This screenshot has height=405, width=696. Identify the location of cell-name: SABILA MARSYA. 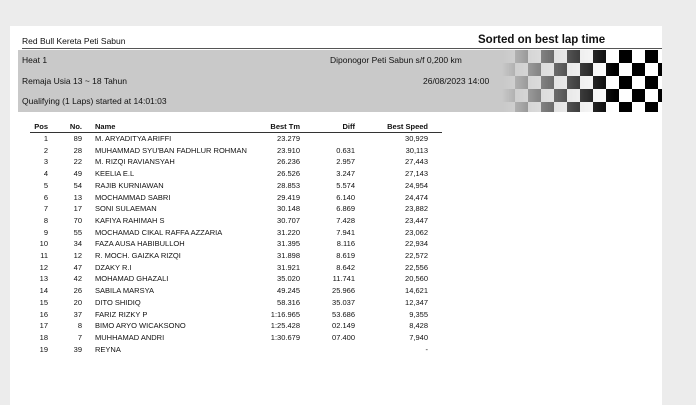
(125, 291).